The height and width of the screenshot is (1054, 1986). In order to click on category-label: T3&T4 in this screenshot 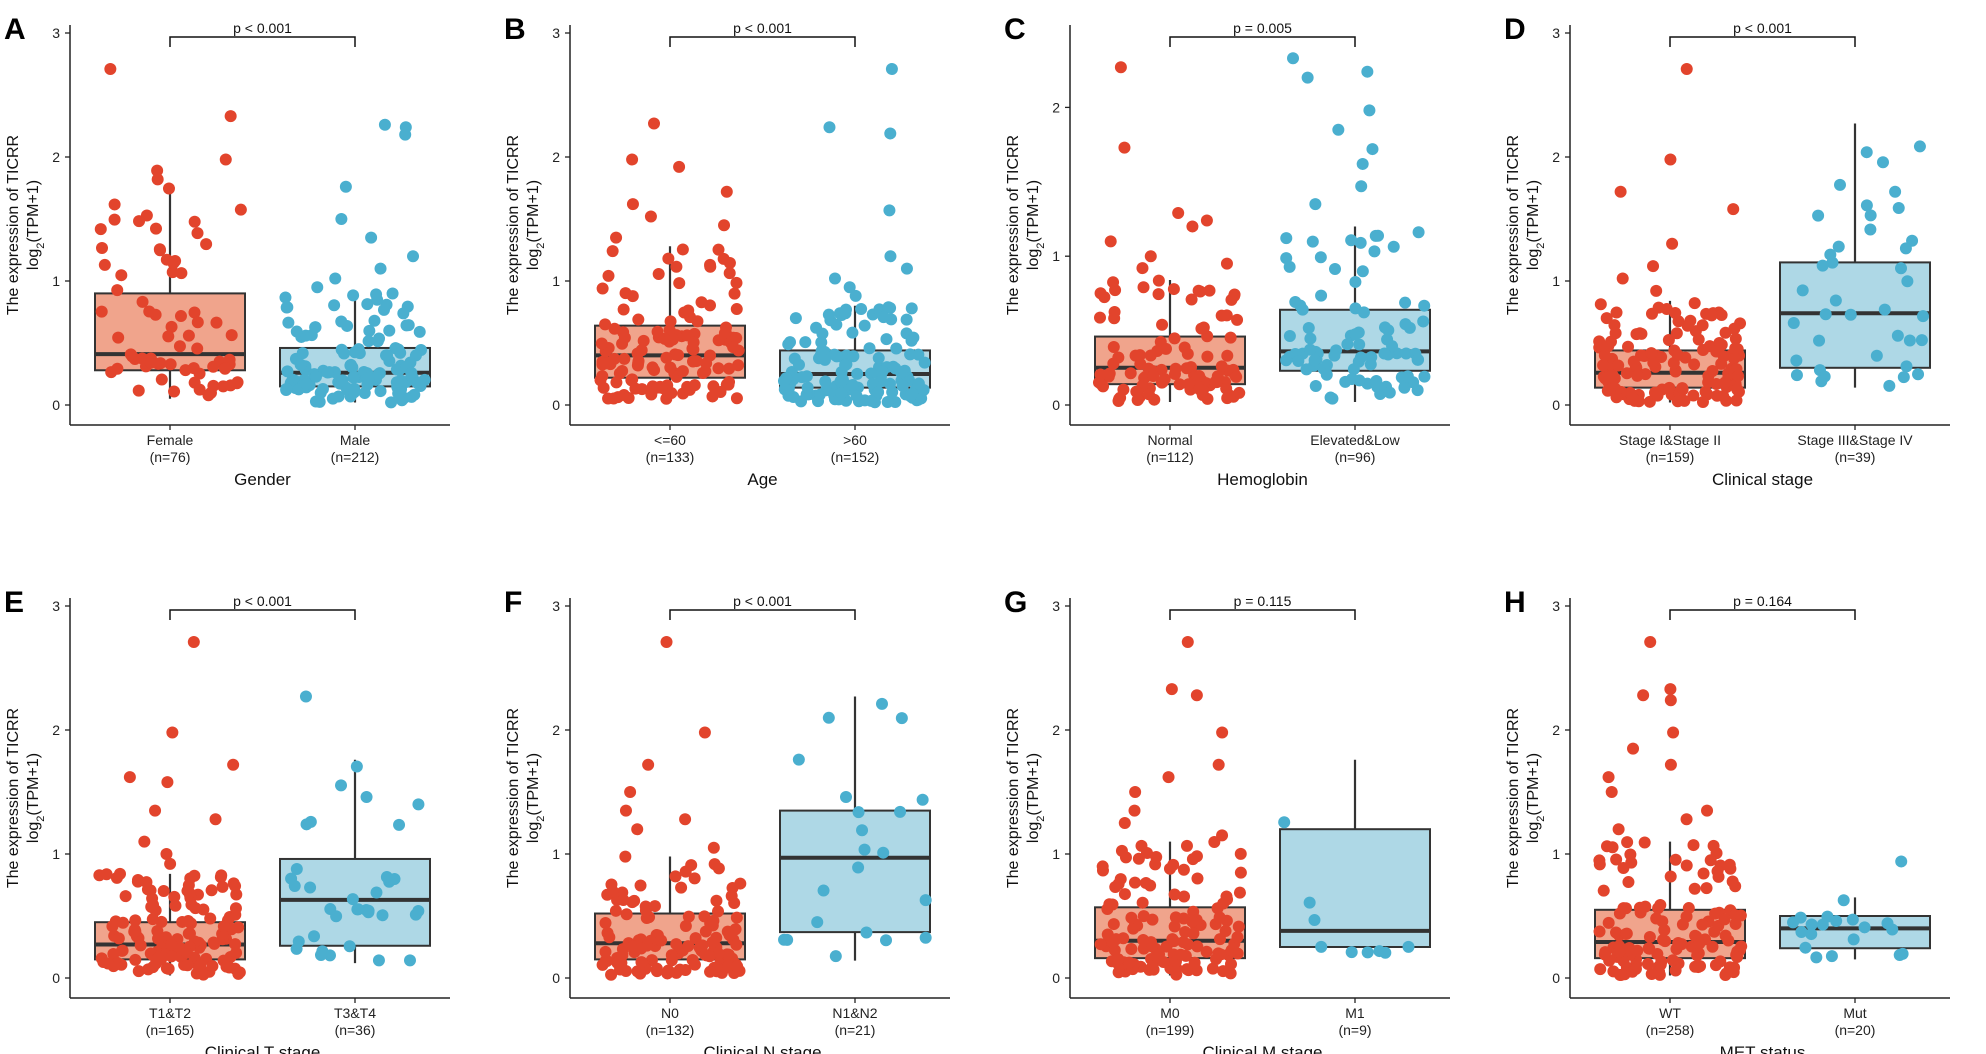, I will do `click(355, 1013)`.